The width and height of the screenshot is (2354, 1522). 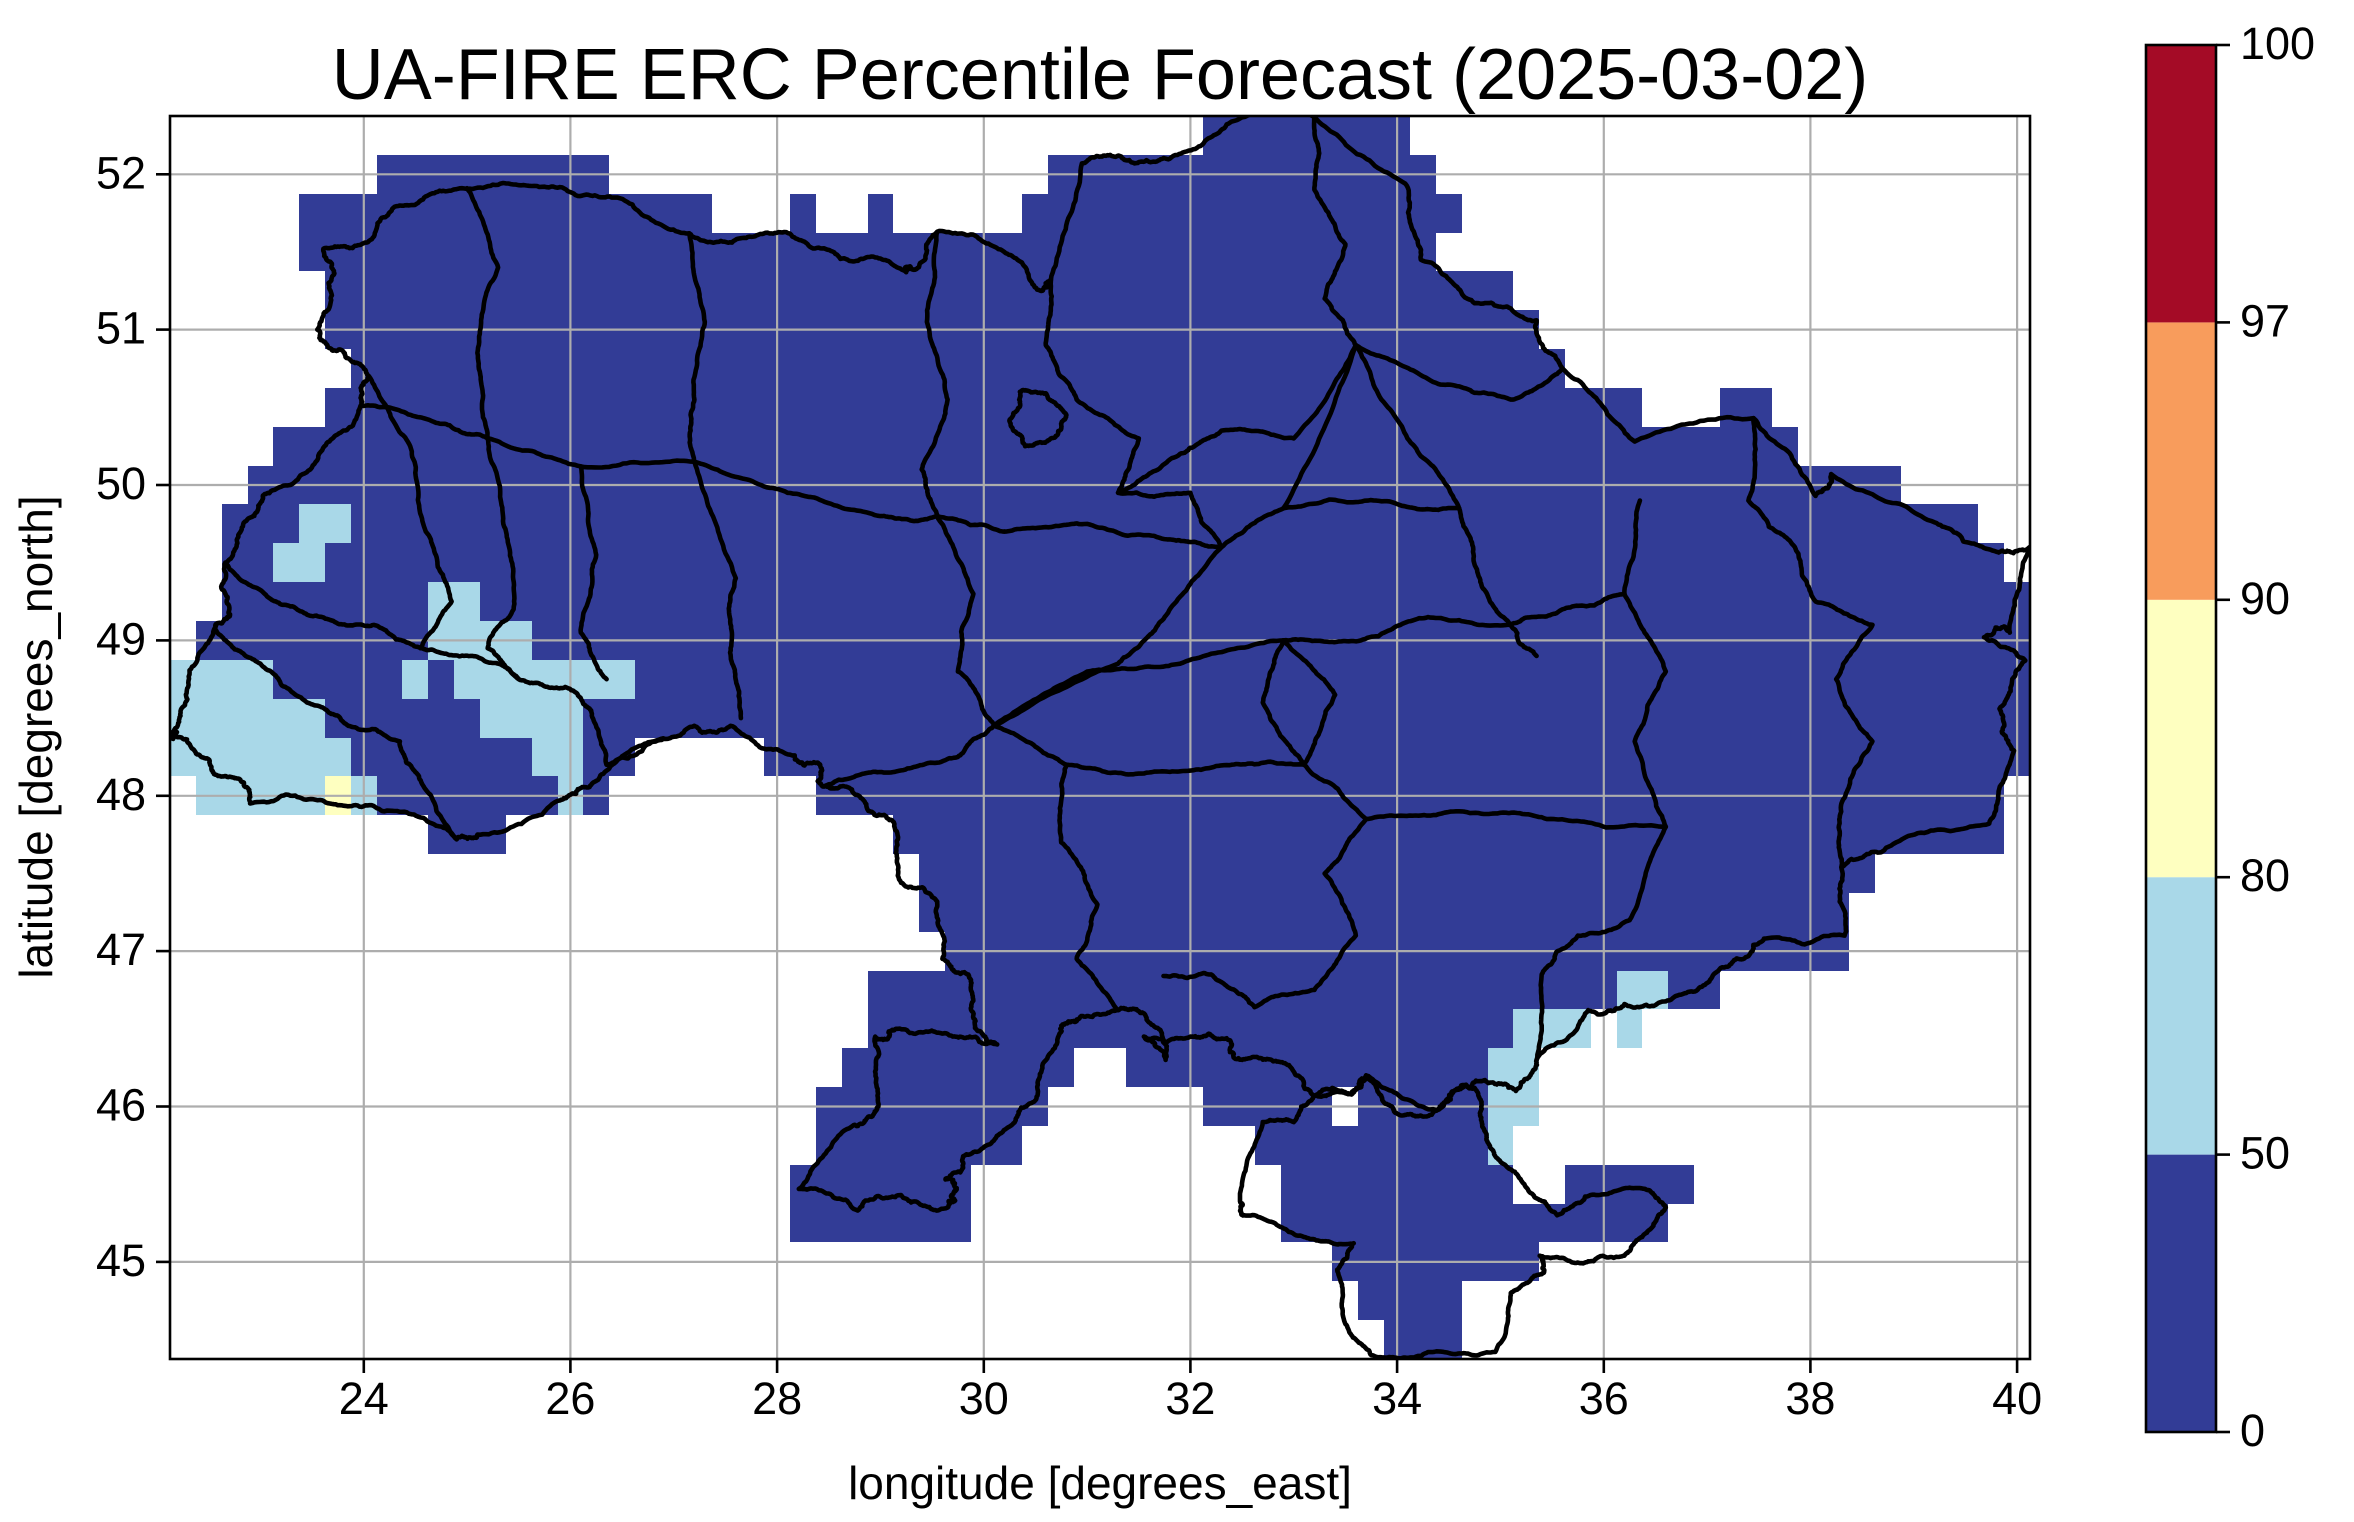 I want to click on svg-text: 32, so click(x=1190, y=1398).